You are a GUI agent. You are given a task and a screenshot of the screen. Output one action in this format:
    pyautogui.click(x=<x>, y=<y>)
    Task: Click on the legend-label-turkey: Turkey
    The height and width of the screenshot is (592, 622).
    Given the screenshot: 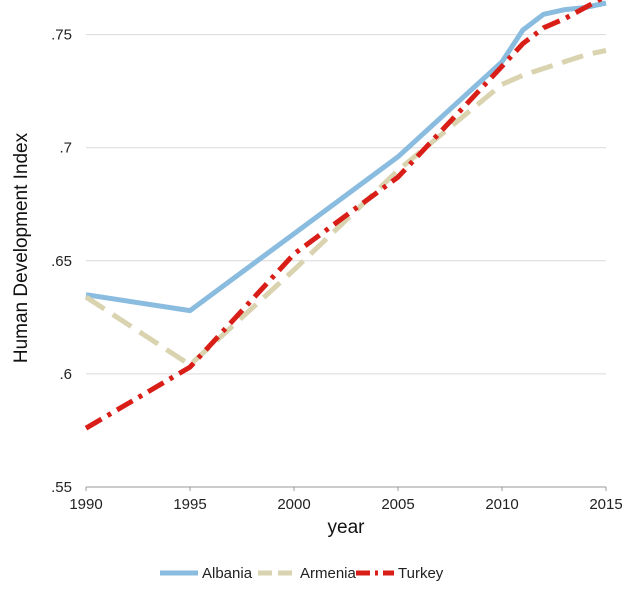 What is the action you would take?
    pyautogui.click(x=421, y=573)
    